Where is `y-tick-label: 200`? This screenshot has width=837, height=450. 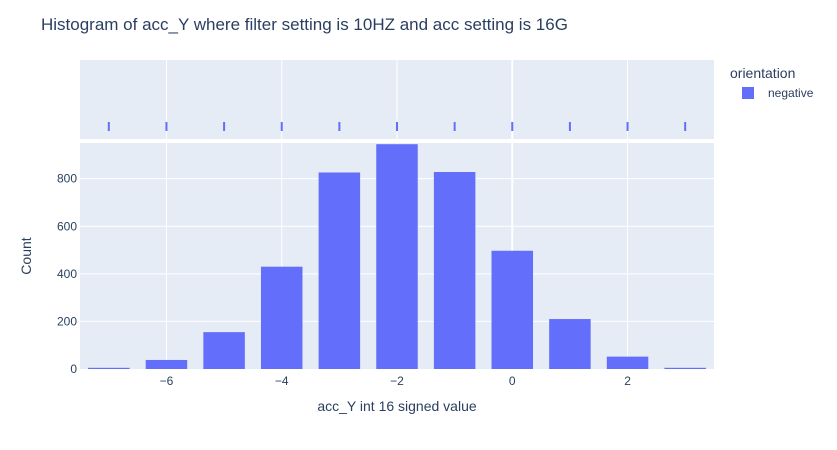
y-tick-label: 200 is located at coordinates (67, 321).